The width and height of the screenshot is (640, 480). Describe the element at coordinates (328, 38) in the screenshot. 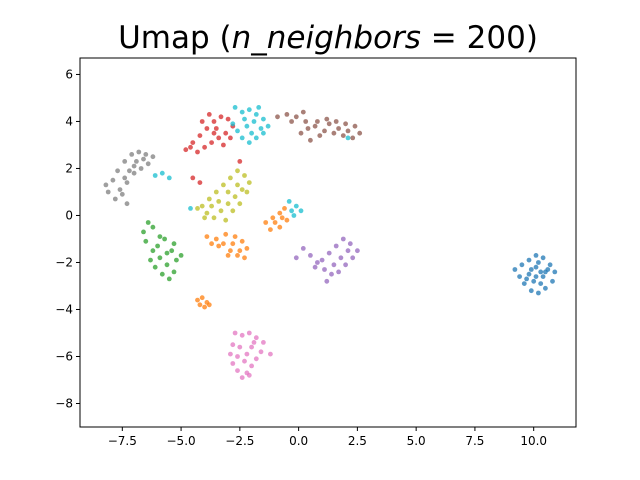

I see `chart-title: Umap (n_neighbors = 200)` at that location.